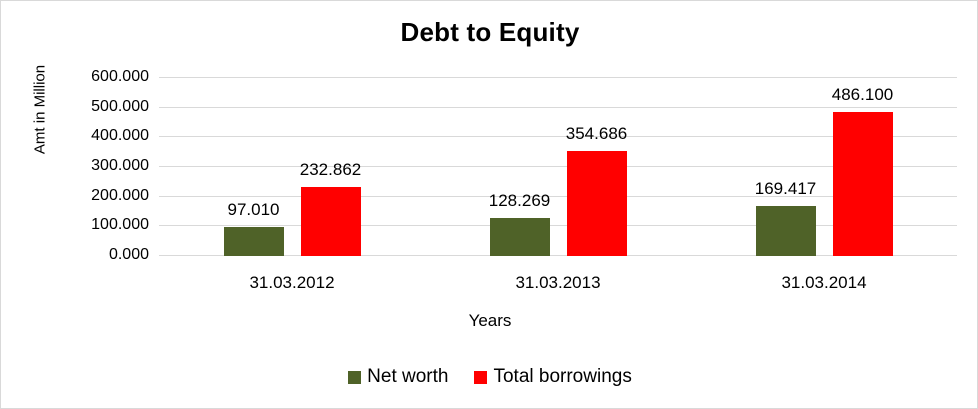  What do you see at coordinates (490, 320) in the screenshot?
I see `x-axis-title: Years` at bounding box center [490, 320].